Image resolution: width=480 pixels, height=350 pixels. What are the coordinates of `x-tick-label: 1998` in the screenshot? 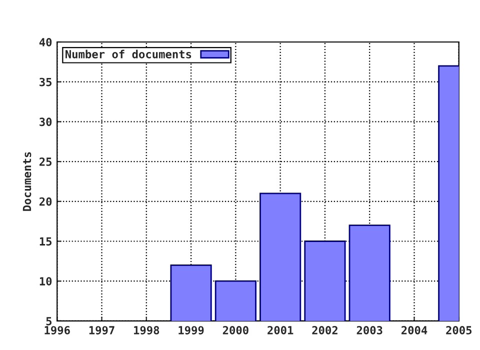 It's located at (147, 330).